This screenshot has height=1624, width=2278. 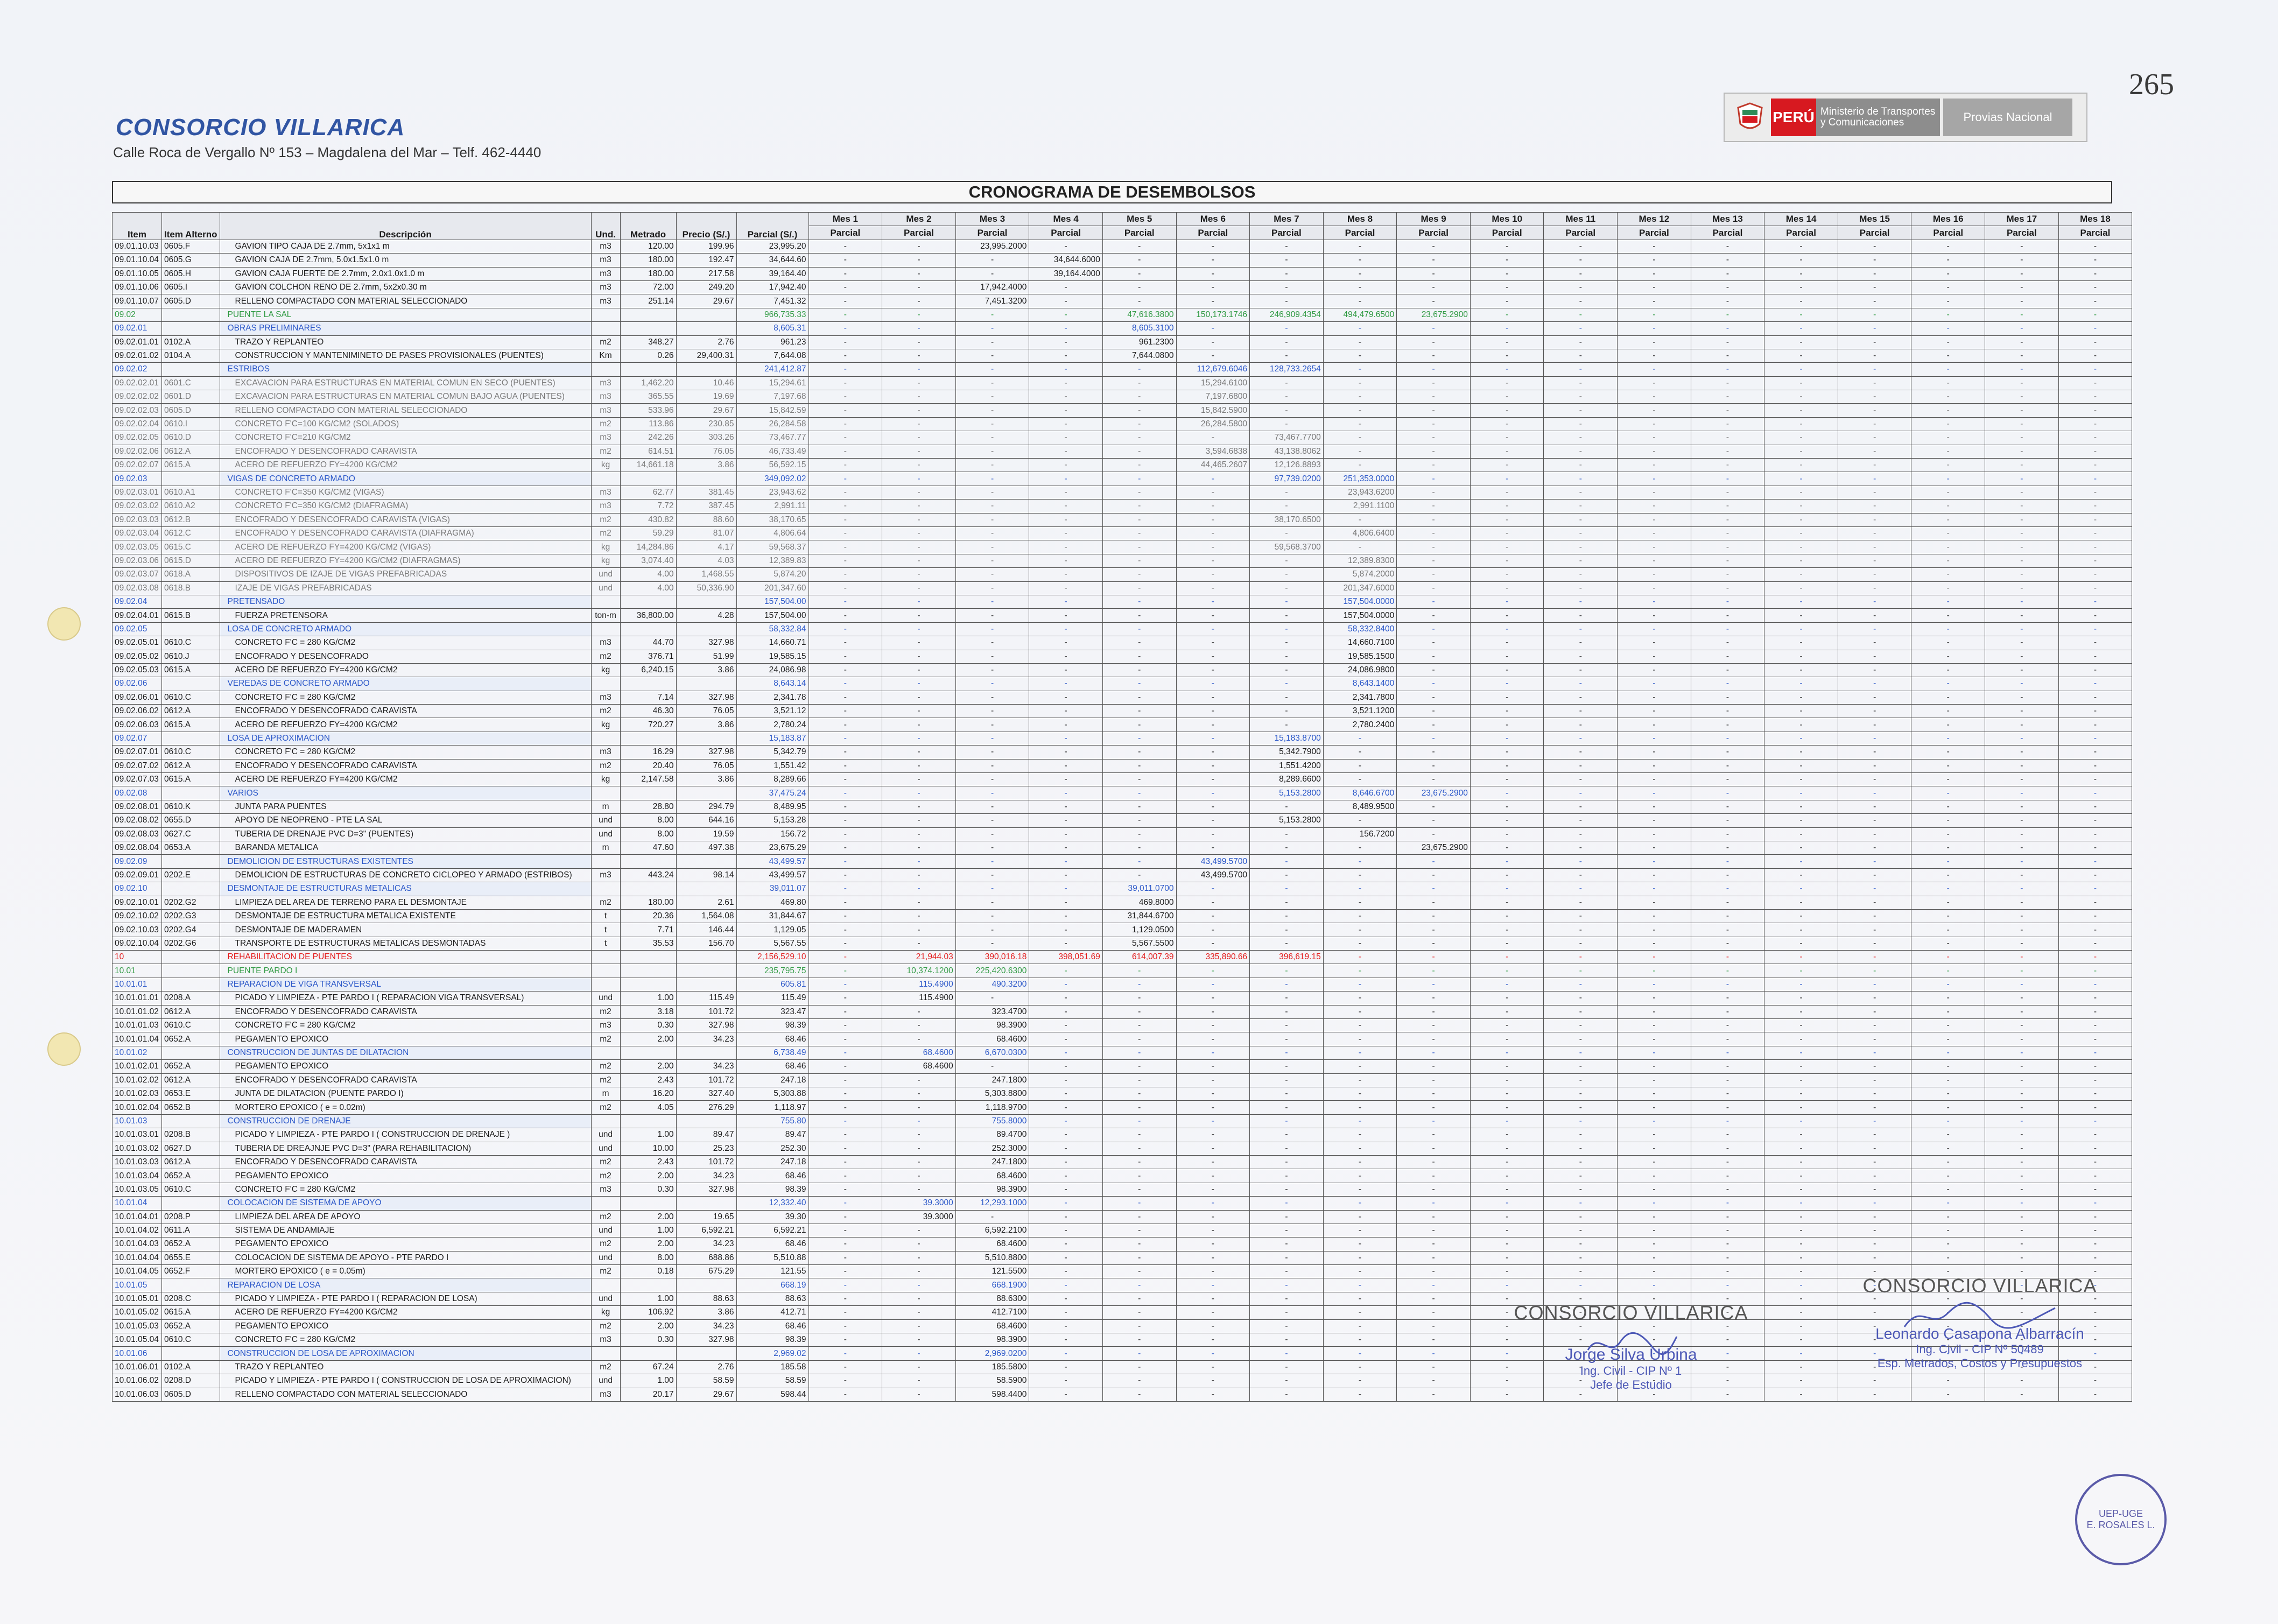 What do you see at coordinates (190, 465) in the screenshot?
I see `alt-code: 0615.A` at bounding box center [190, 465].